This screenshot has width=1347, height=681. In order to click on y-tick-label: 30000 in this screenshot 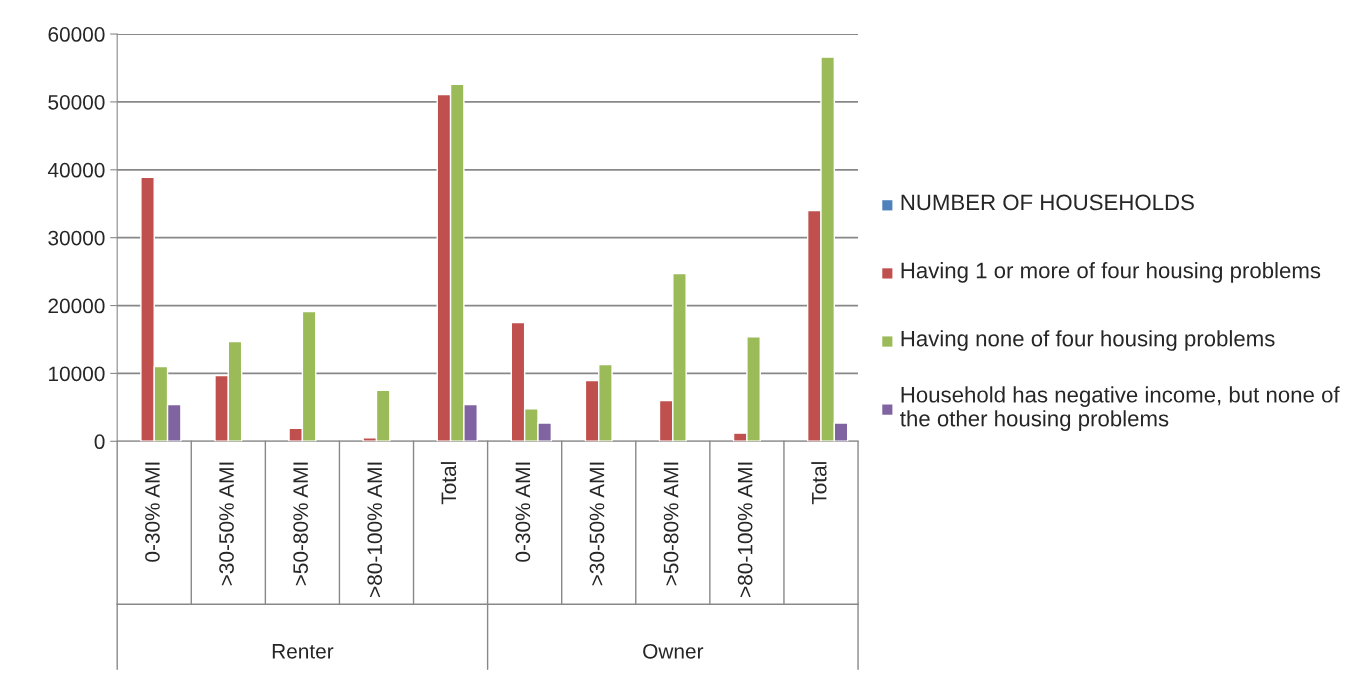, I will do `click(76, 238)`.